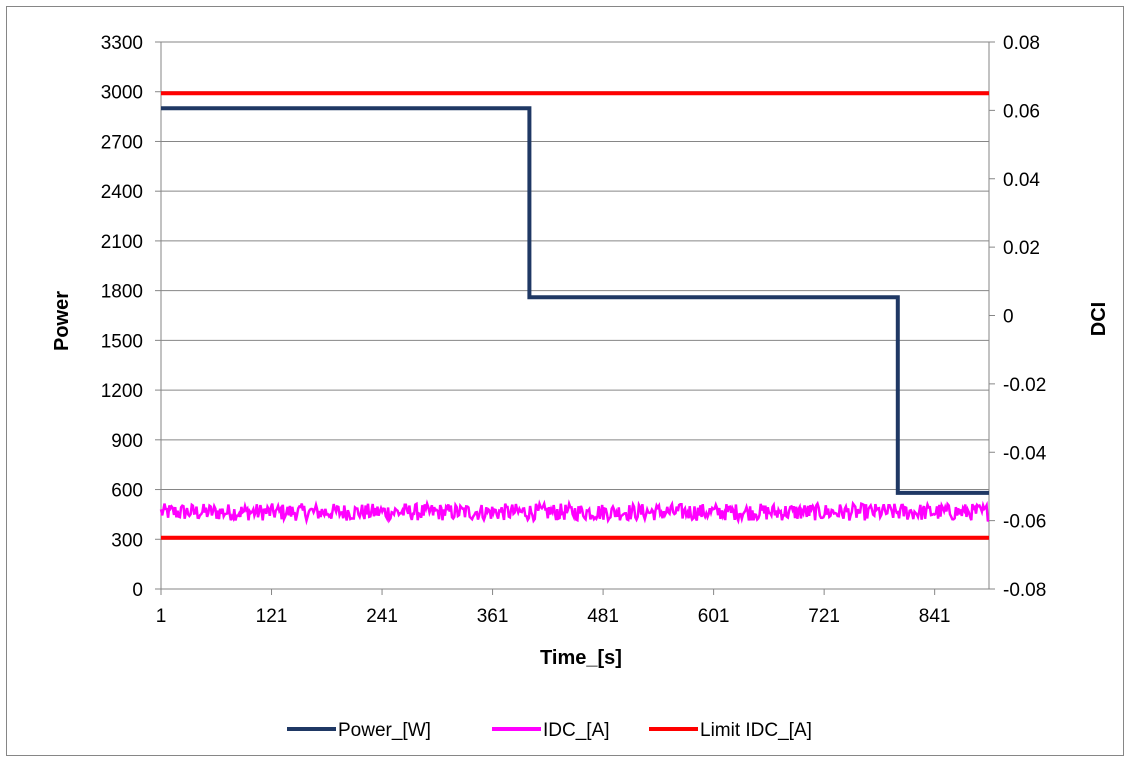 The width and height of the screenshot is (1130, 762). Describe the element at coordinates (122, 192) in the screenshot. I see `y-tick-label: 2400` at that location.